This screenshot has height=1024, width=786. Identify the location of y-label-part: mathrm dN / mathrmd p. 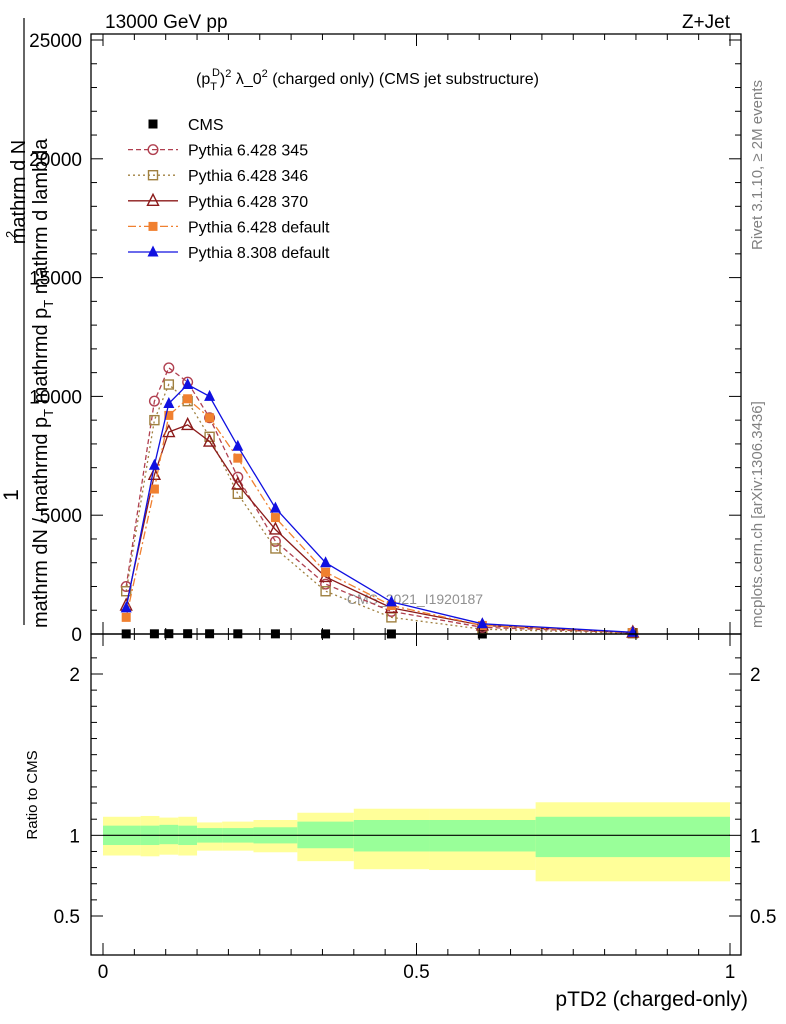
(41, 522).